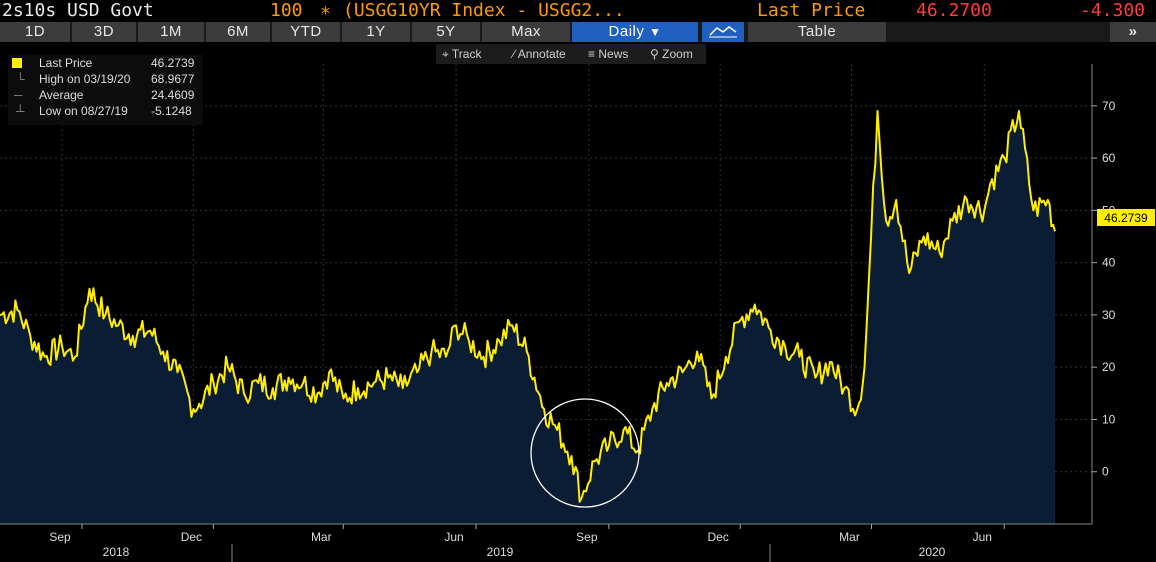  Describe the element at coordinates (61, 95) in the screenshot. I see `legend-average-label: Average` at that location.